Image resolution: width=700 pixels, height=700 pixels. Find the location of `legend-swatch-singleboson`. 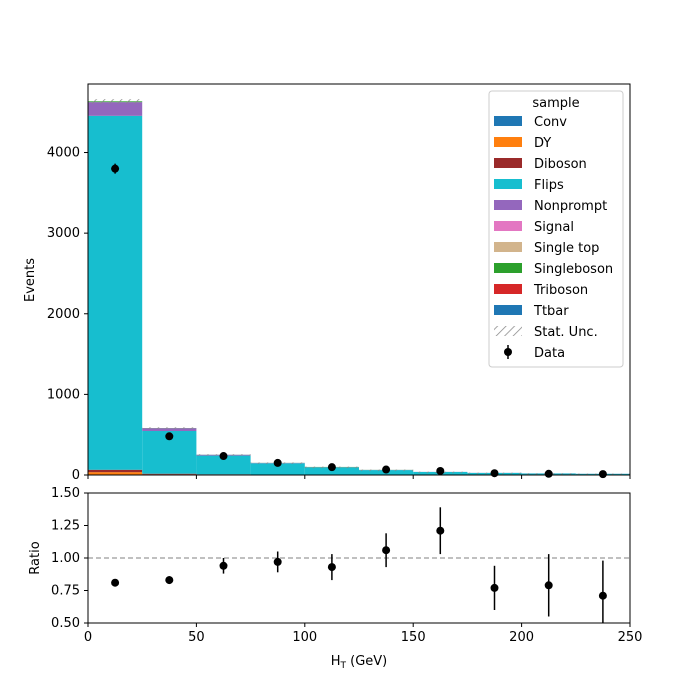

legend-swatch-singleboson is located at coordinates (508, 268).